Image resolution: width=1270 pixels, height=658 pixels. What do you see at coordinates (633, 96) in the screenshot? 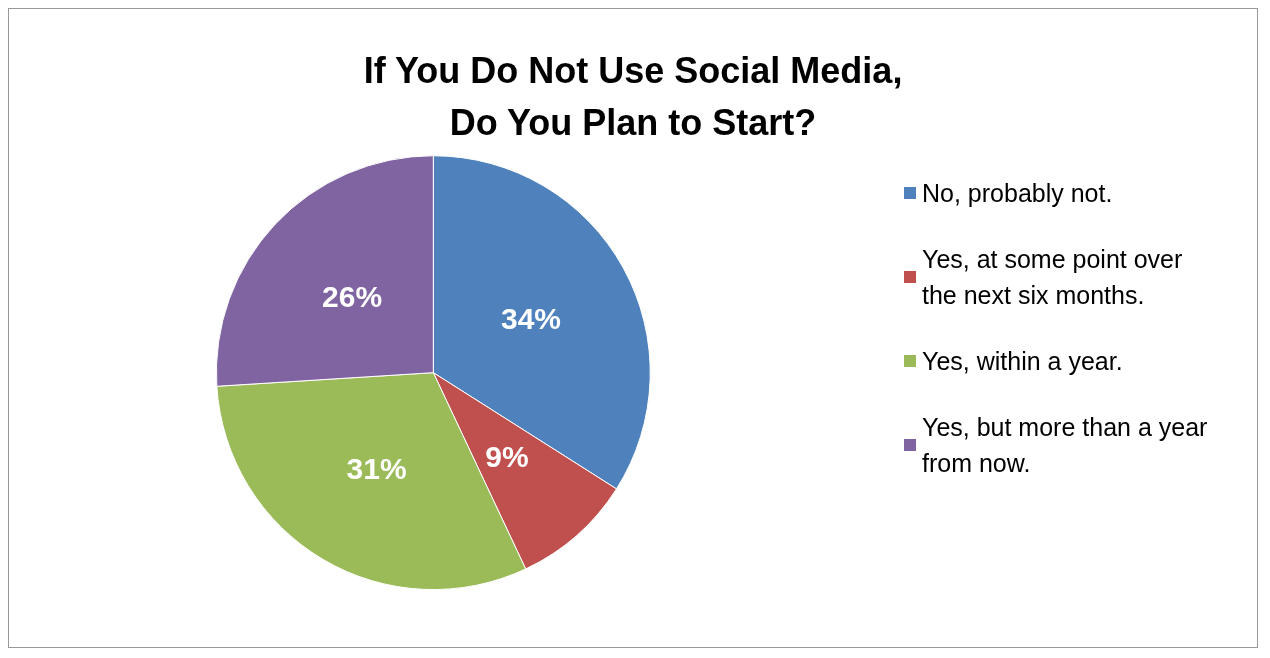
I see `chart-title: If You Do Not Use Social Media, Do You Plan to Start?` at bounding box center [633, 96].